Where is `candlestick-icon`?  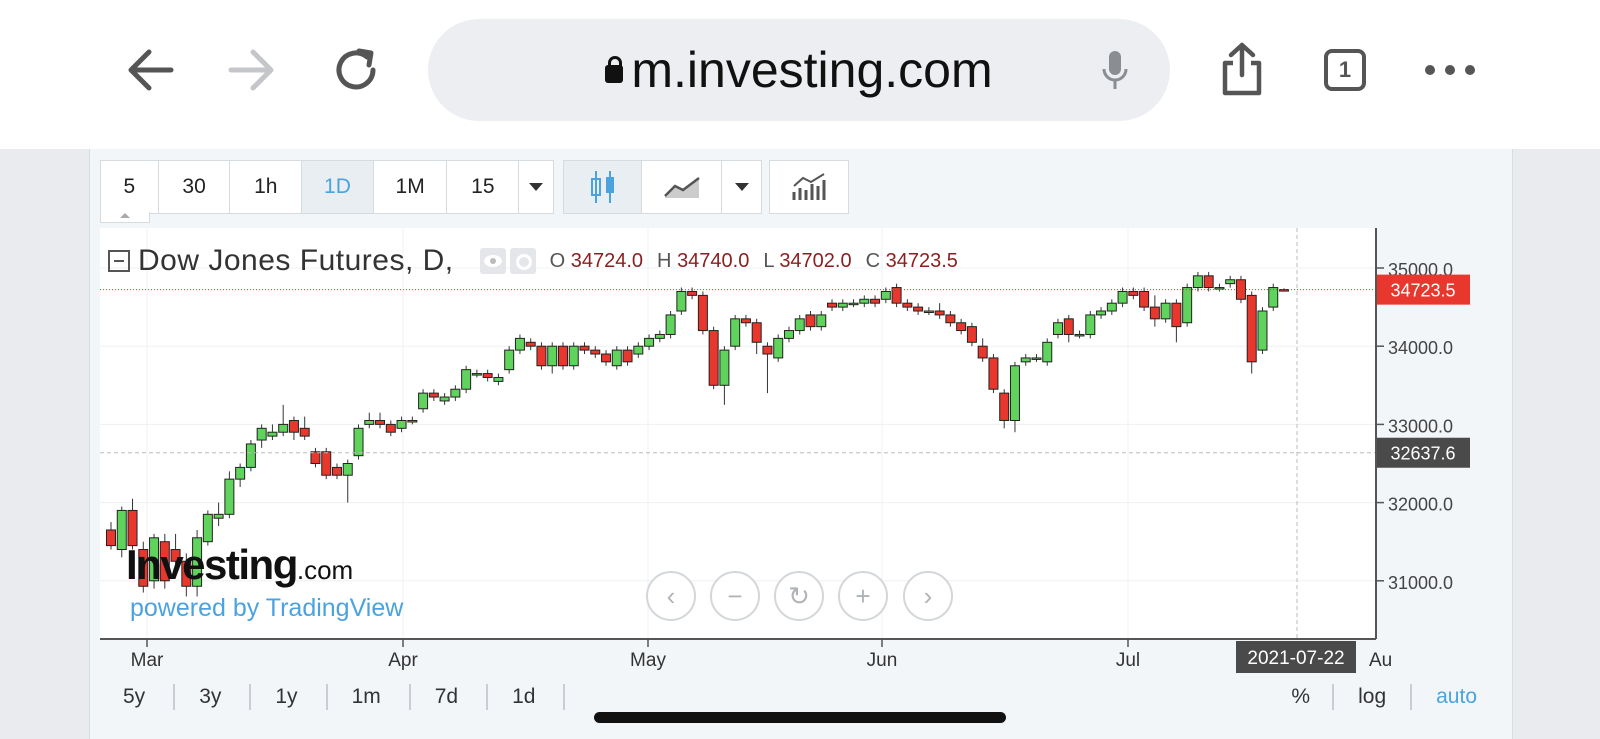 candlestick-icon is located at coordinates (602, 187).